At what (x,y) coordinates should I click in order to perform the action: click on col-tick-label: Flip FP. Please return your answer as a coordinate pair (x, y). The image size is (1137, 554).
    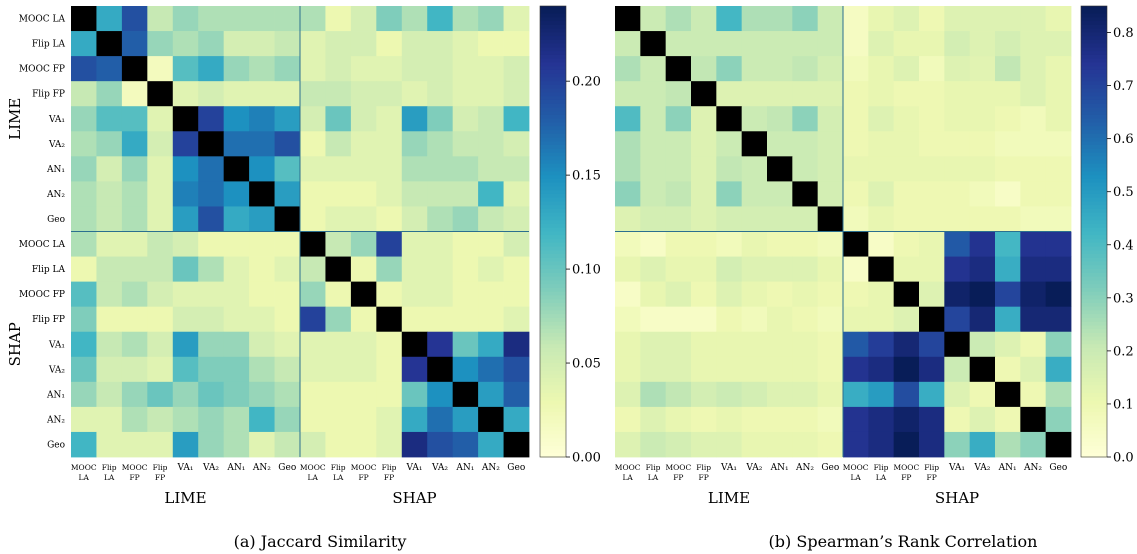
    Looking at the image, I should click on (703, 472).